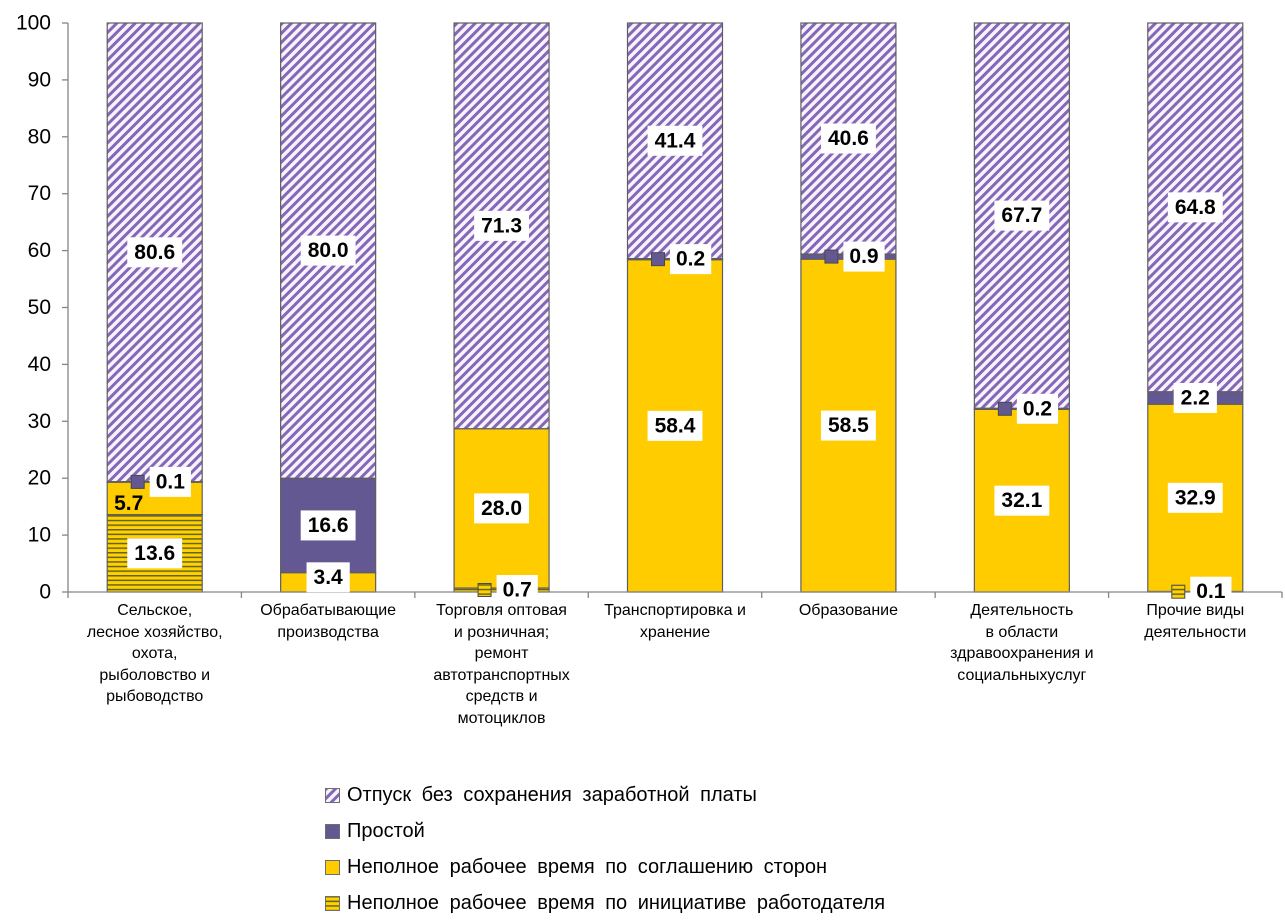 The image size is (1285, 922). Describe the element at coordinates (1195, 621) in the screenshot. I see `x-tick-label: Прочие виды деятельности` at that location.